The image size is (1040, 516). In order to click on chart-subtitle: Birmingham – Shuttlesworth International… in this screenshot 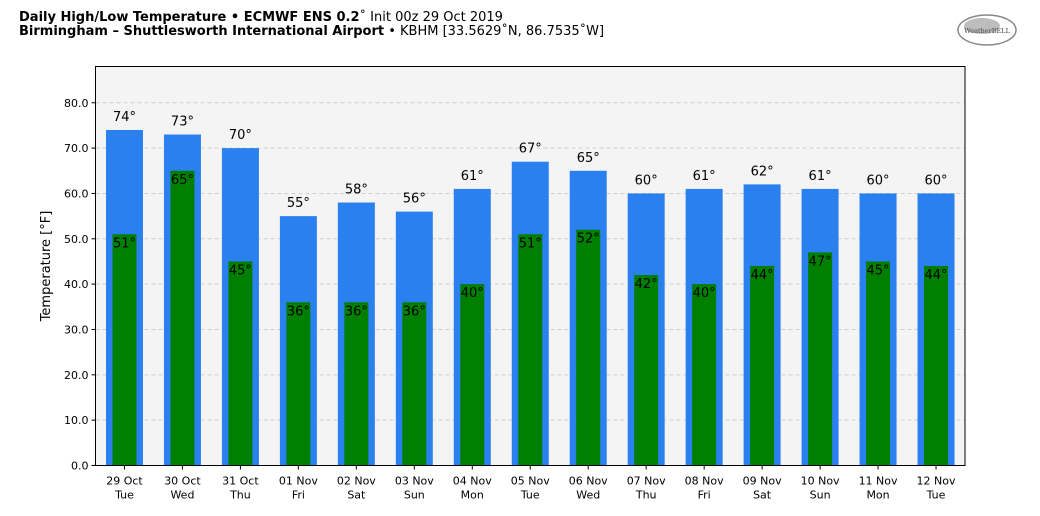, I will do `click(311, 31)`.